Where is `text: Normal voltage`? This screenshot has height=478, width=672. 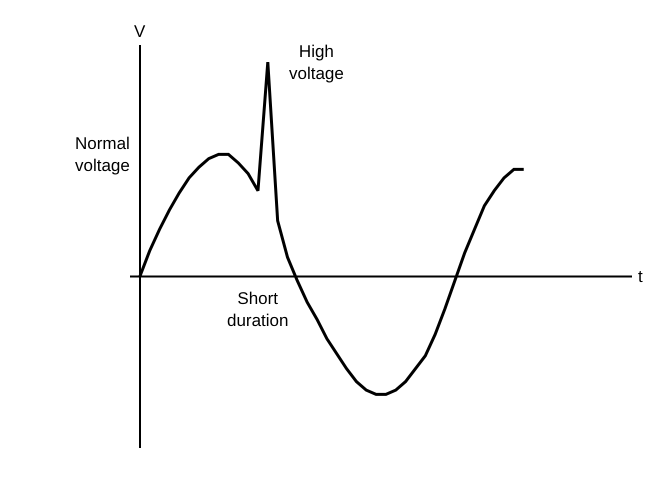
text: Normal voltage is located at coordinates (102, 155).